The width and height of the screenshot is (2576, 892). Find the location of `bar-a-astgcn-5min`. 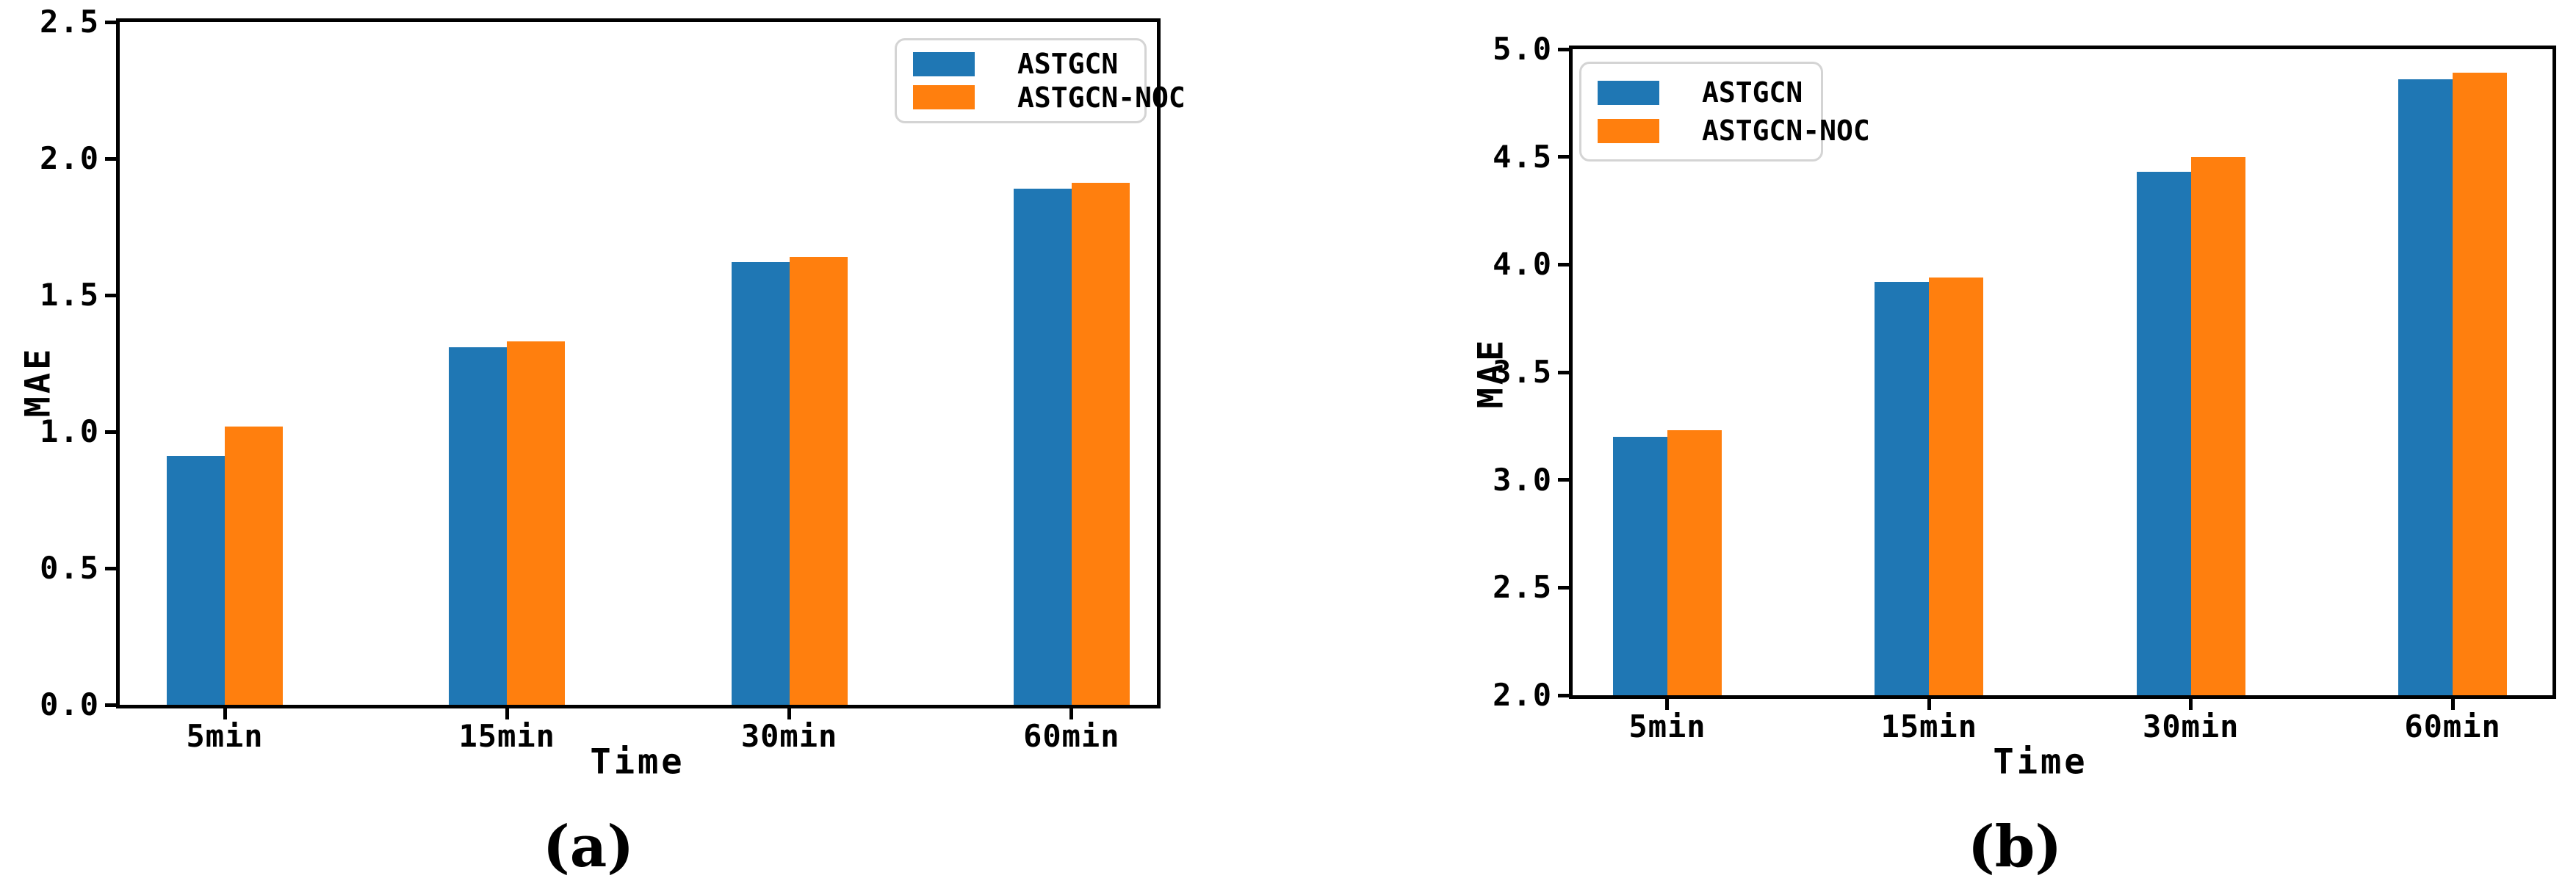

bar-a-astgcn-5min is located at coordinates (197, 581).